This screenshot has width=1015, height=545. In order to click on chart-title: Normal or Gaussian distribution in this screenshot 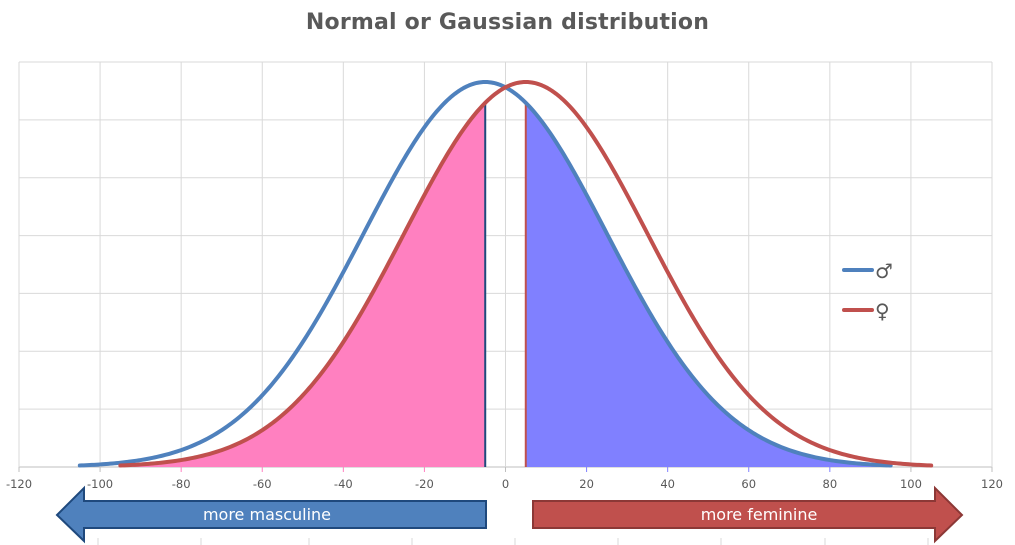, I will do `click(507, 22)`.